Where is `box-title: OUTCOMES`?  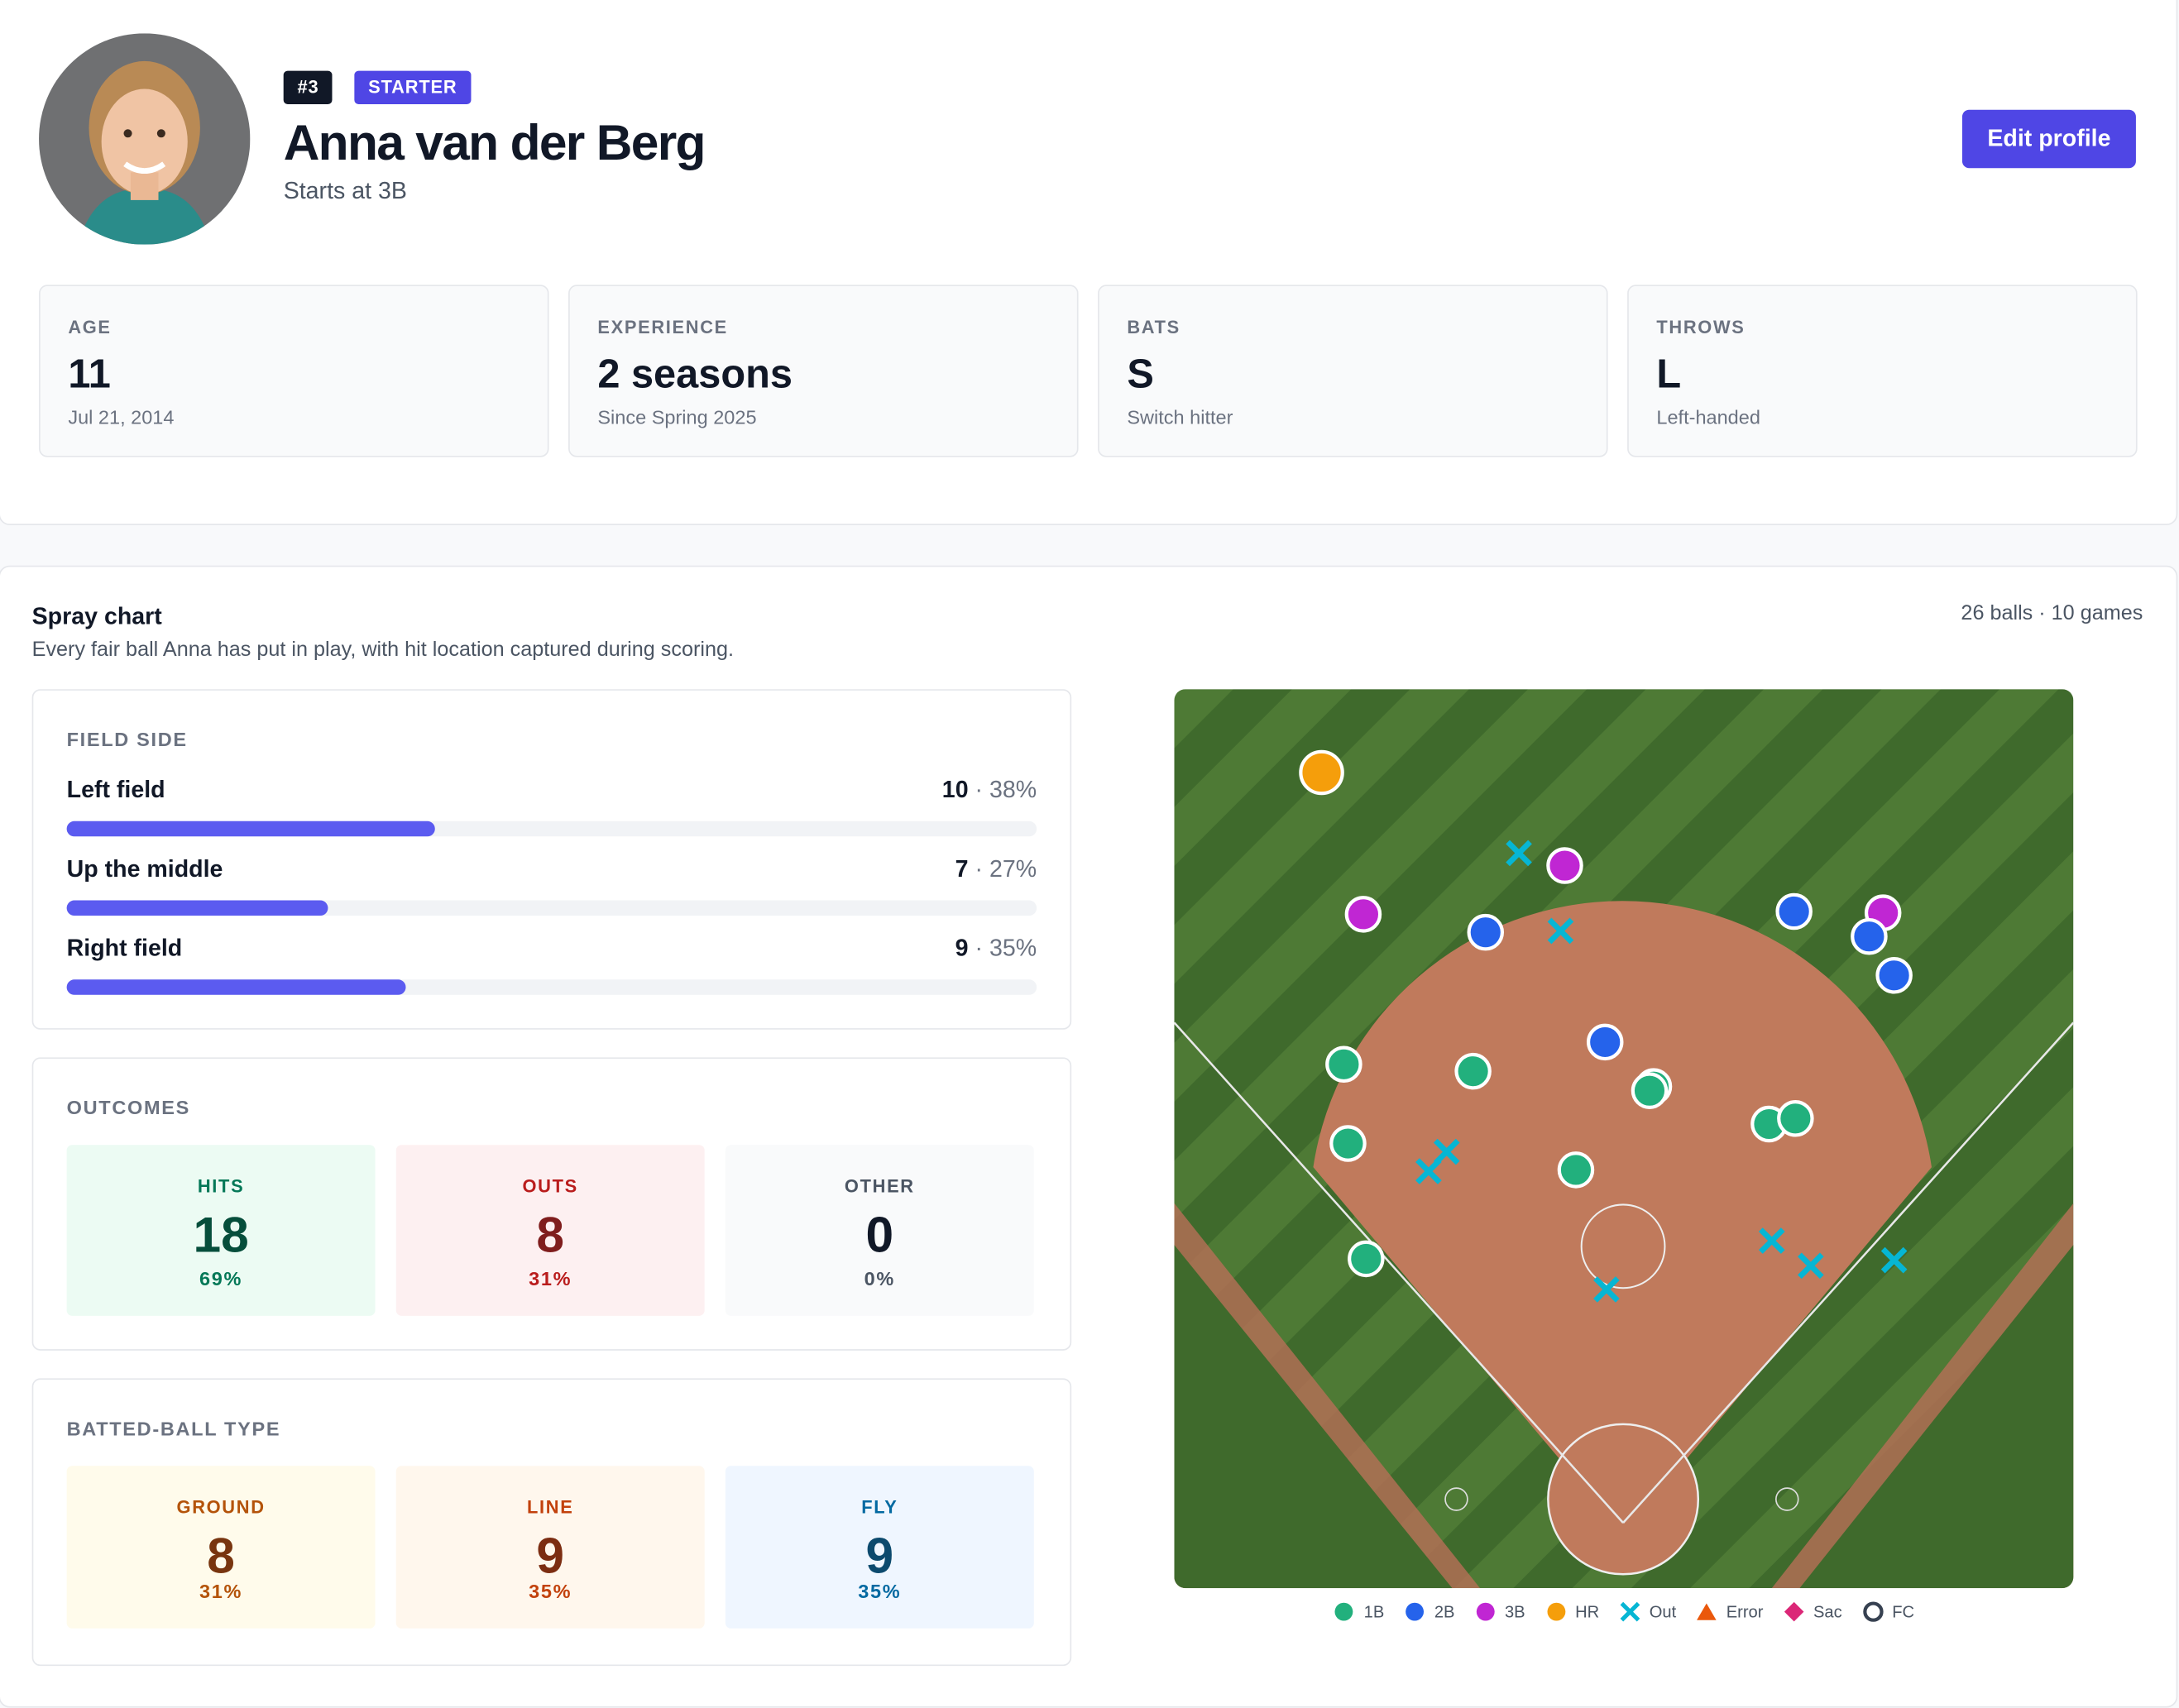
box-title: OUTCOMES is located at coordinates (128, 1107).